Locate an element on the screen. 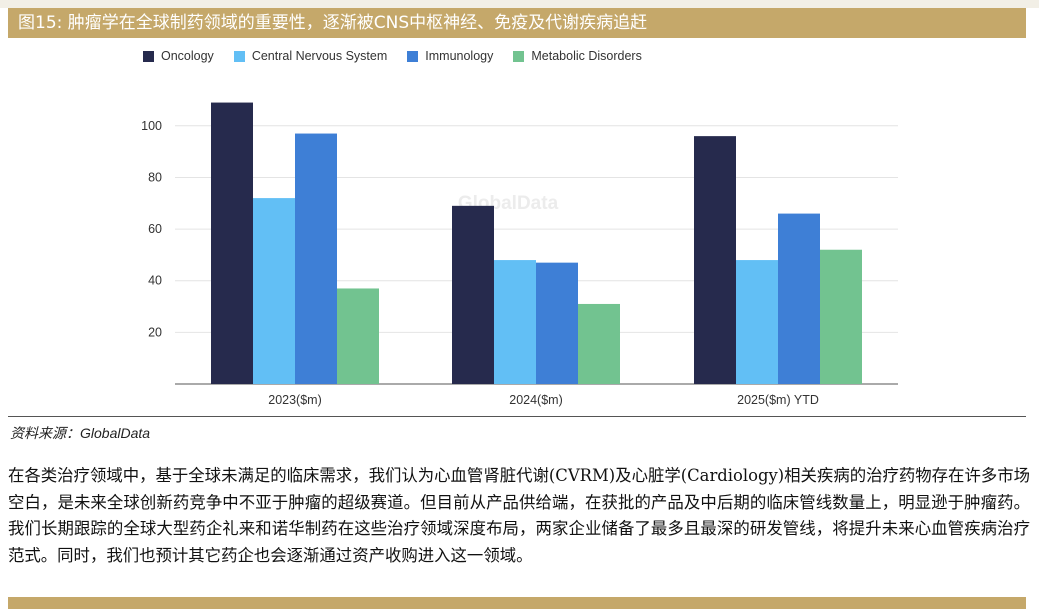 This screenshot has width=1039, height=609. legend-label-immunology: Immunology is located at coordinates (459, 56).